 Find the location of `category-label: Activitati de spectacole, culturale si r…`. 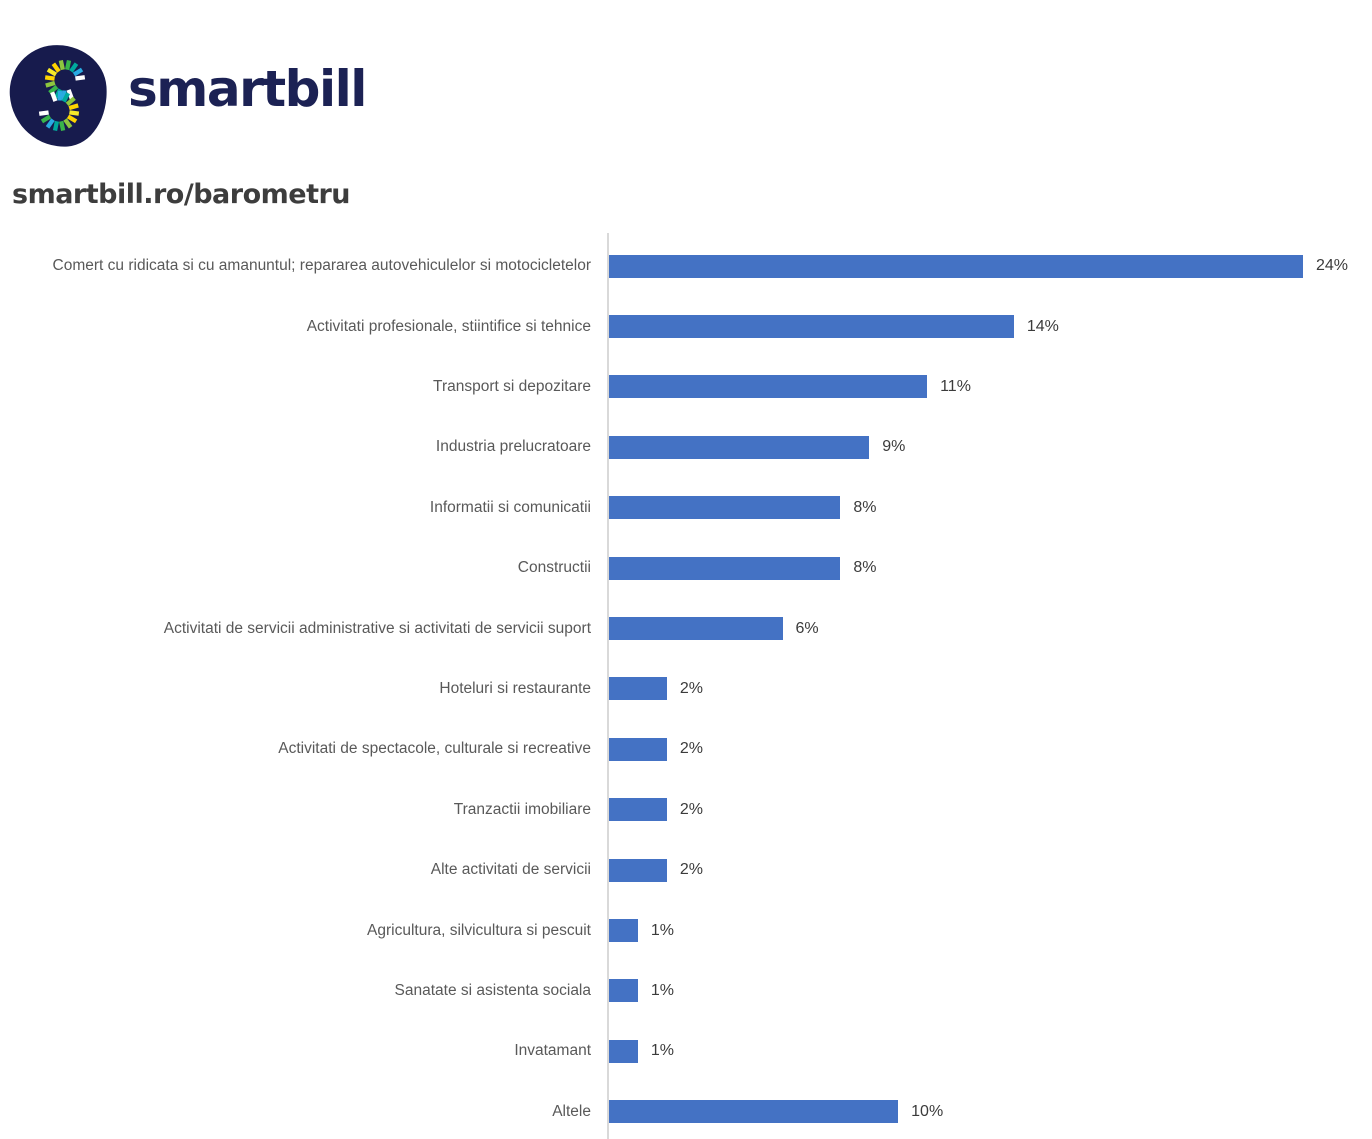

category-label: Activitati de spectacole, culturale si r… is located at coordinates (434, 749).